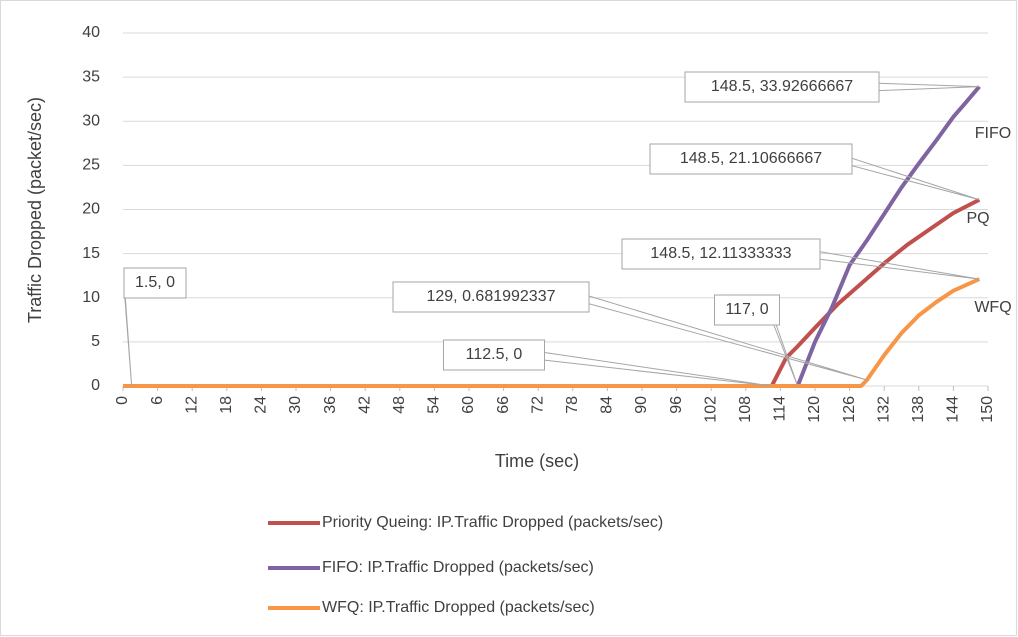 This screenshot has height=637, width=1018. I want to click on legend-label: FIFO: IP.Traffic Dropped (packets/sec), so click(458, 567).